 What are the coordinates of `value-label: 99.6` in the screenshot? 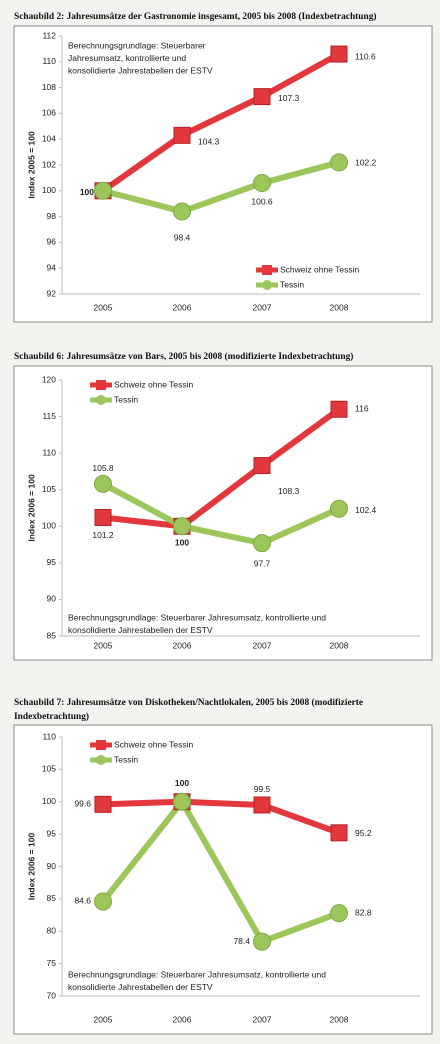 It's located at (82, 804).